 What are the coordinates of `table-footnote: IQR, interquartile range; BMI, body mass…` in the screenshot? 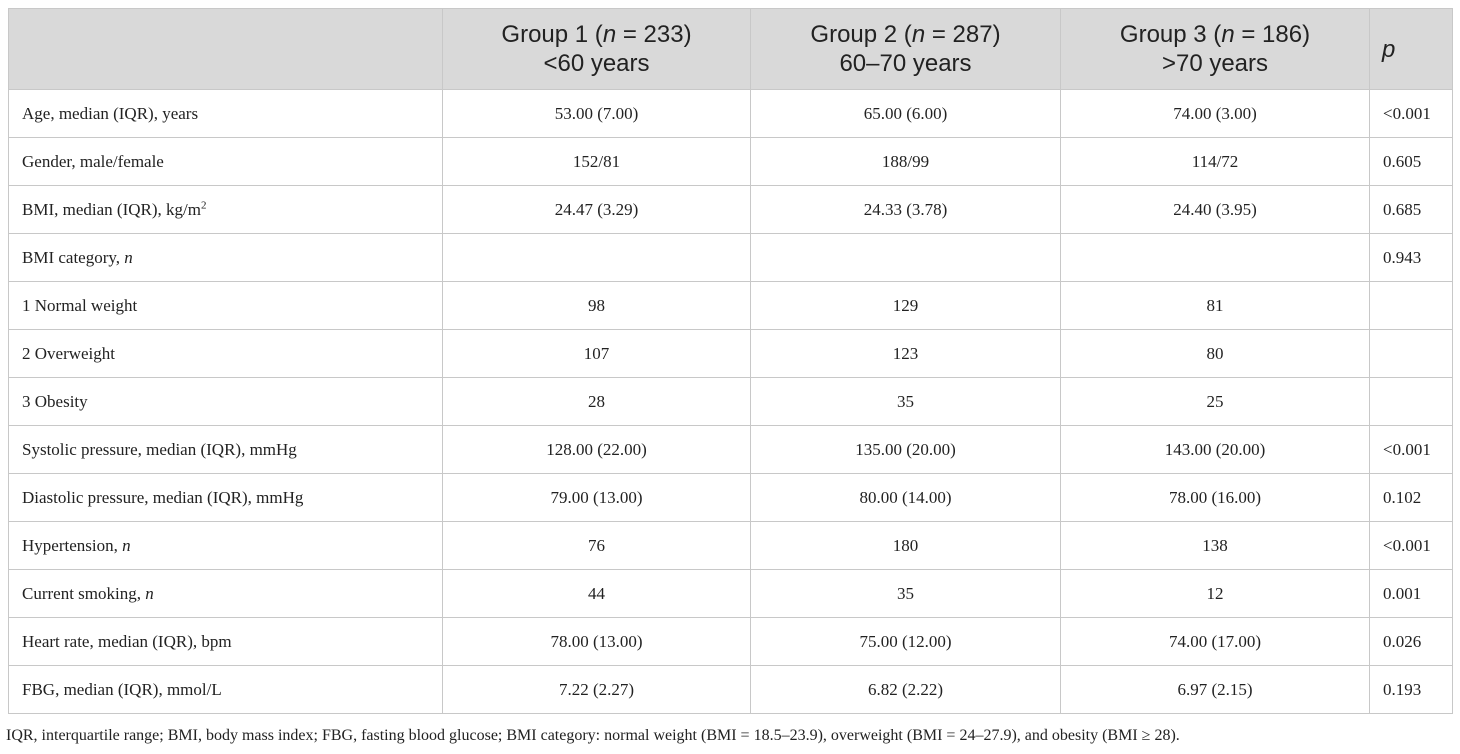 It's located at (593, 735).